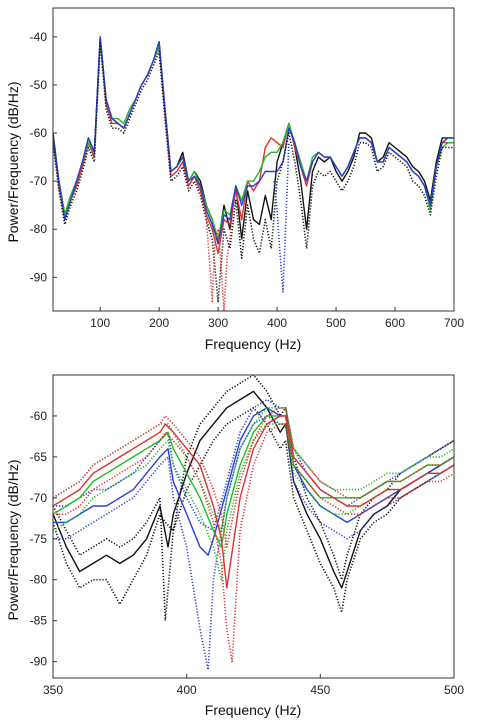 The width and height of the screenshot is (480, 723). What do you see at coordinates (39, 85) in the screenshot?
I see `y-tick-label: -50` at bounding box center [39, 85].